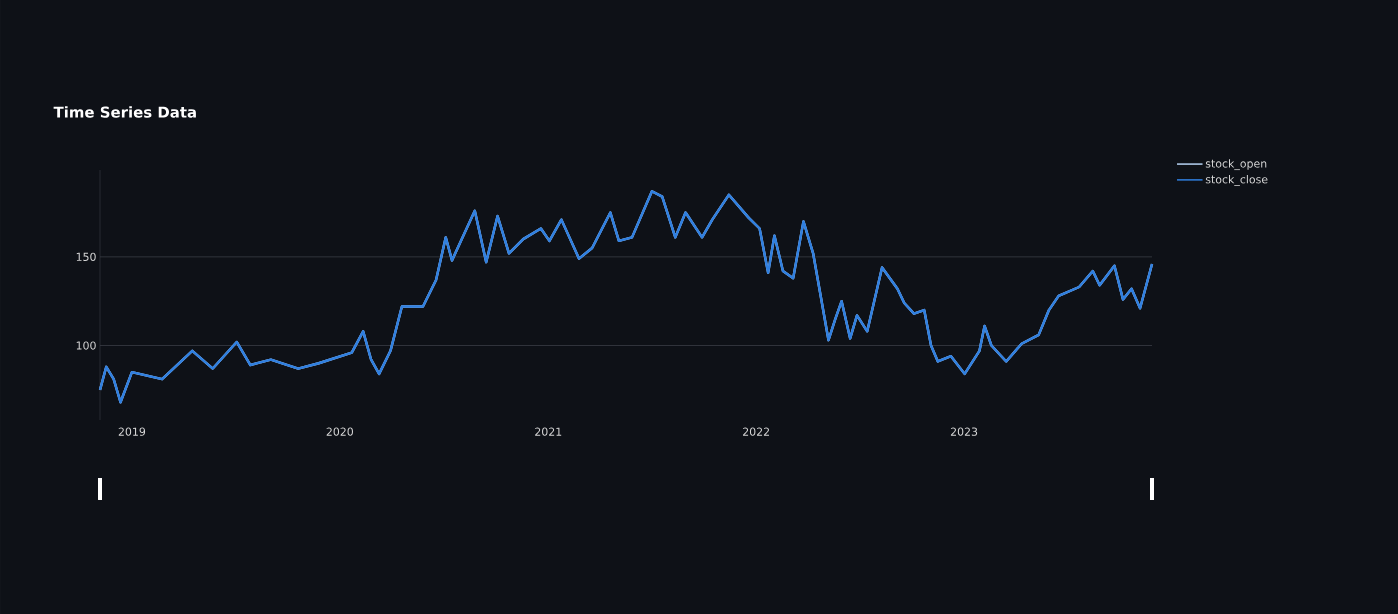 This screenshot has height=614, width=1398. Describe the element at coordinates (756, 431) in the screenshot. I see `x-tick-label: 2022` at that location.